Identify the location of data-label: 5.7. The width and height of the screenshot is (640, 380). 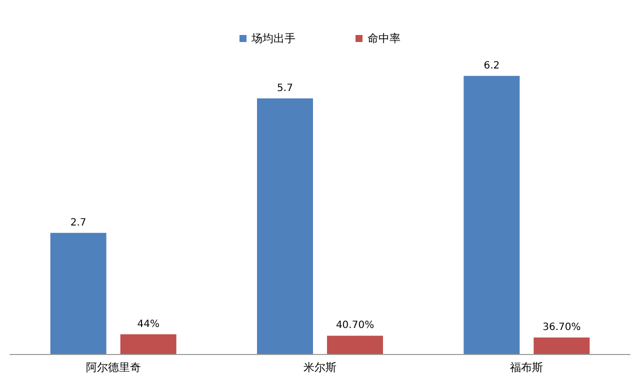
(285, 88).